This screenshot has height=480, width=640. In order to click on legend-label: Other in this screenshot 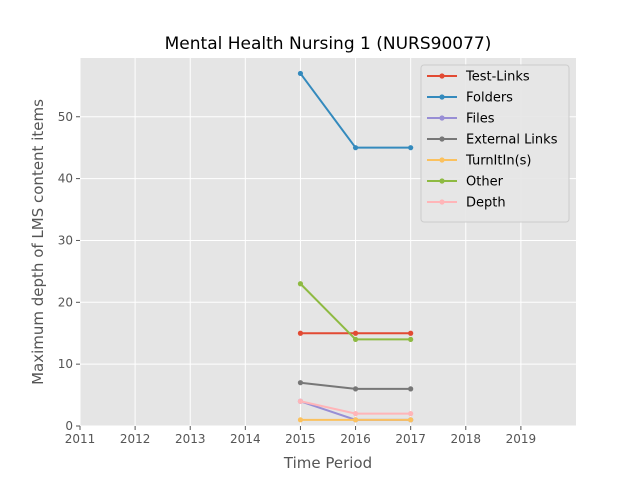, I will do `click(485, 182)`.